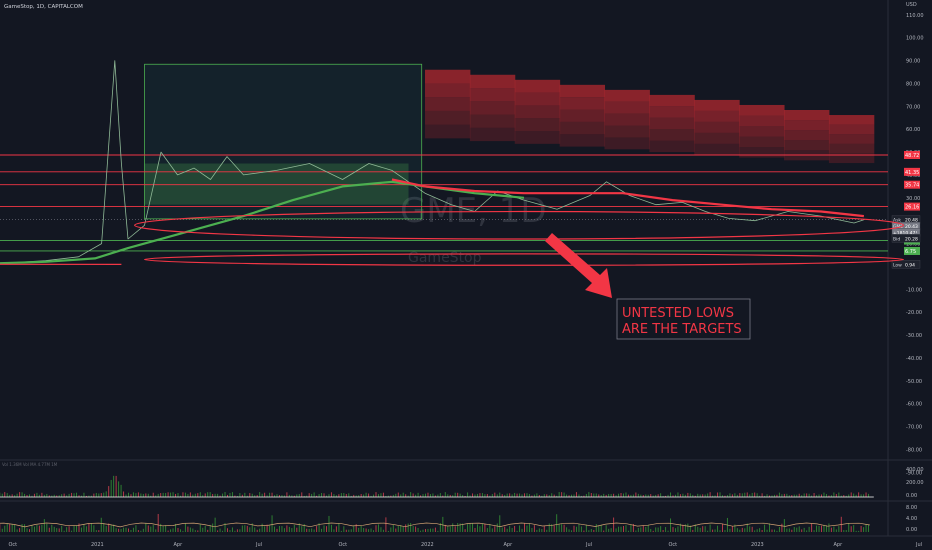 The image size is (932, 550). What do you see at coordinates (678, 313) in the screenshot?
I see `annotation-text-1: UNTESTED LOWS` at bounding box center [678, 313].